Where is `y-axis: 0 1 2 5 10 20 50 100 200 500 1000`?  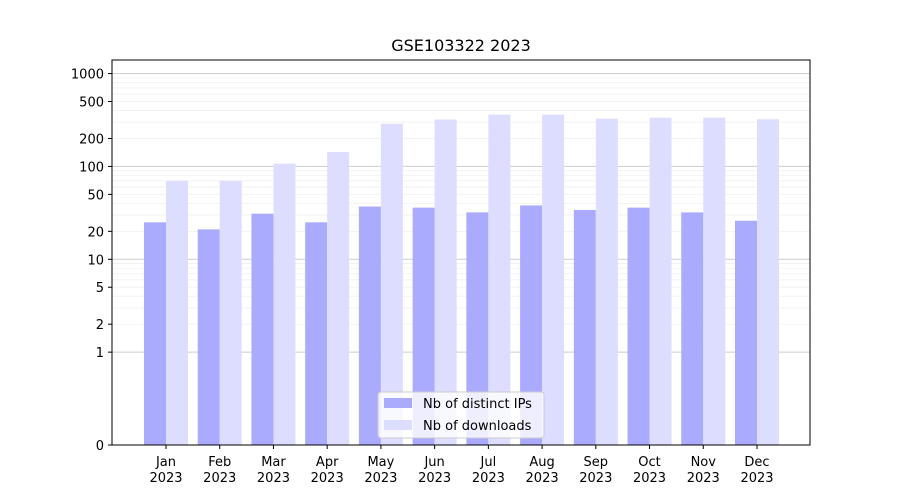 y-axis: 0 1 2 5 10 20 50 100 200 500 1000 is located at coordinates (91, 261).